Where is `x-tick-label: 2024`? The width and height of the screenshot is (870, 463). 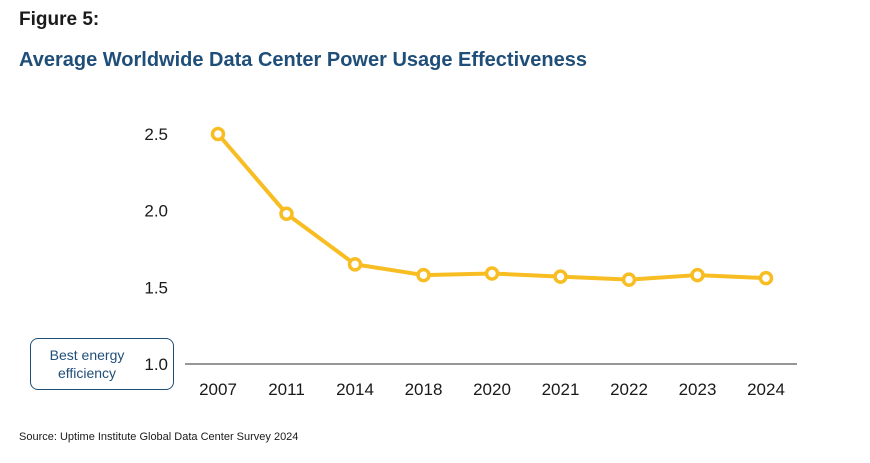 x-tick-label: 2024 is located at coordinates (766, 389).